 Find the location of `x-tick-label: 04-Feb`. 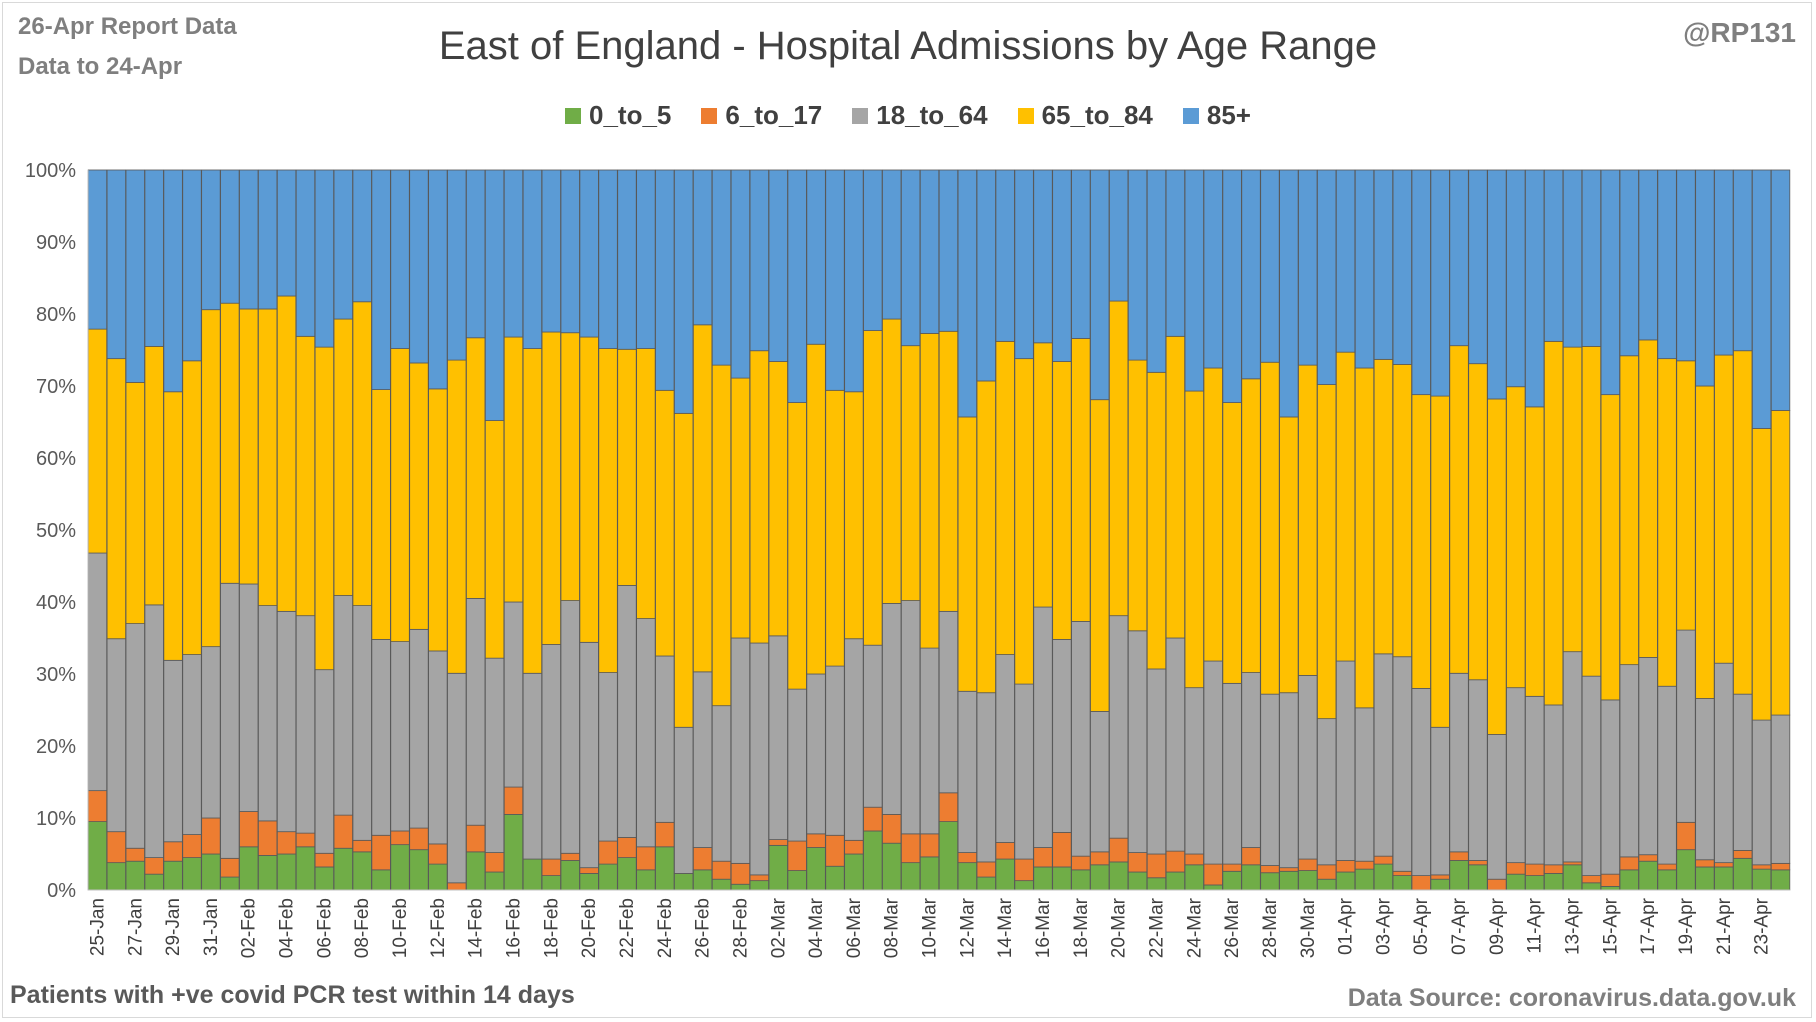

x-tick-label: 04-Feb is located at coordinates (287, 928).